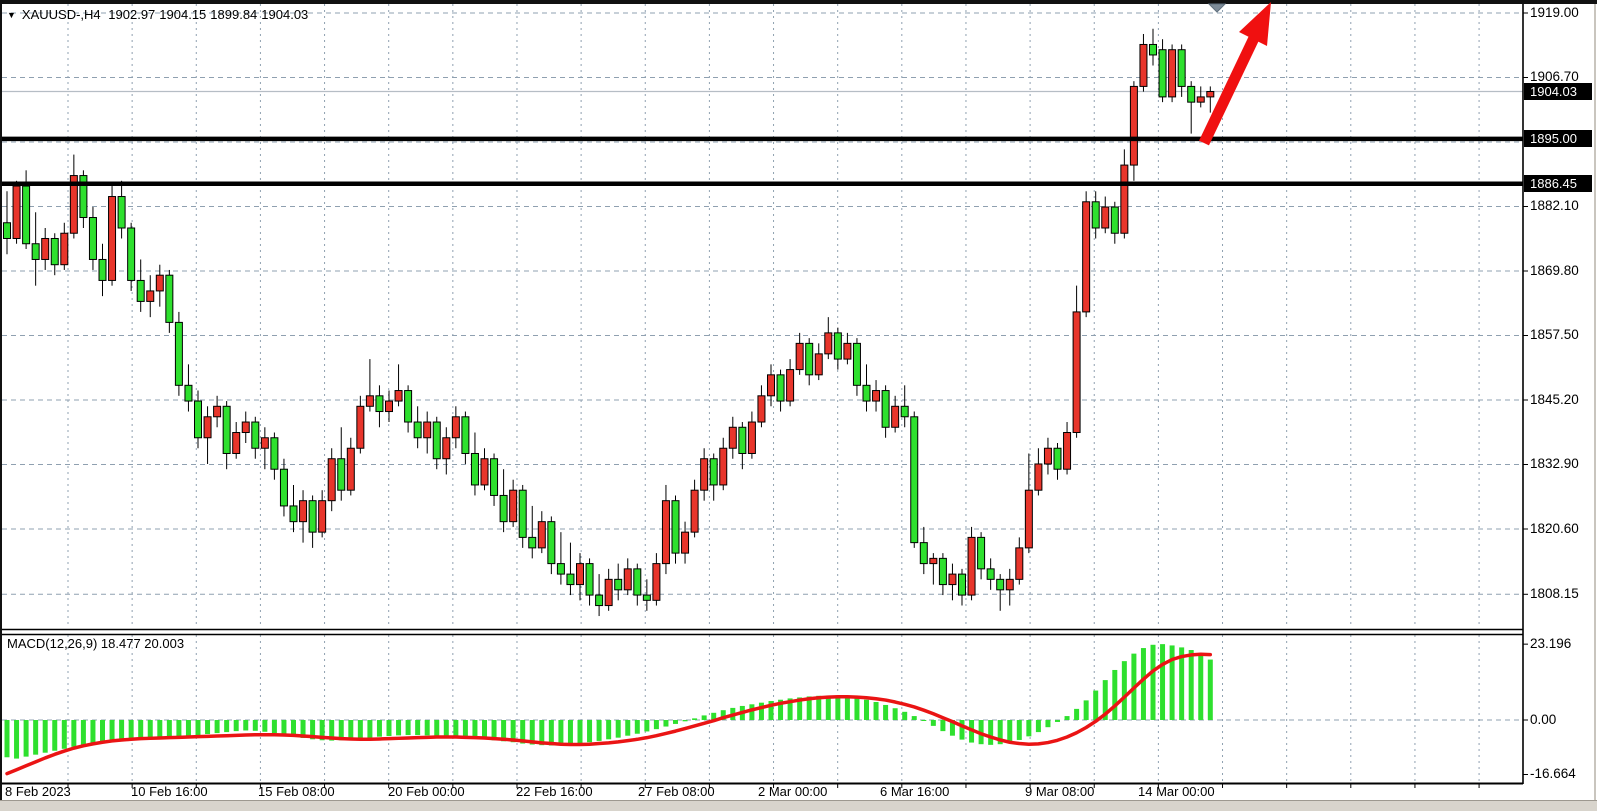 The width and height of the screenshot is (1597, 811). Describe the element at coordinates (1553, 774) in the screenshot. I see `macd-scale-label: -16.664` at that location.